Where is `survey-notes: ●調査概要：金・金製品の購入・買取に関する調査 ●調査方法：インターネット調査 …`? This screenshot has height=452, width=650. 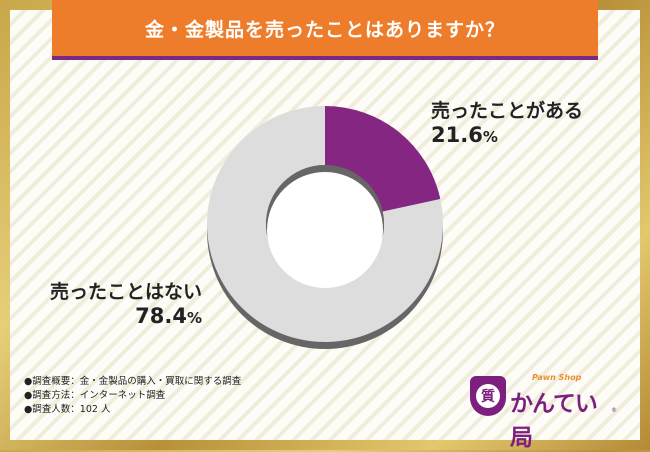 survey-notes: ●調査概要：金・金製品の購入・買取に関する調査 ●調査方法：インターネット調査 … is located at coordinates (132, 396).